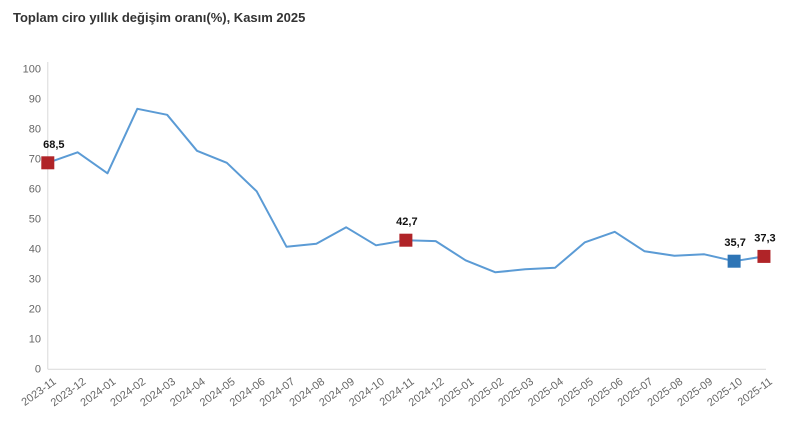 The image size is (800, 445). I want to click on point-label-2023-11: 68,5, so click(53, 145).